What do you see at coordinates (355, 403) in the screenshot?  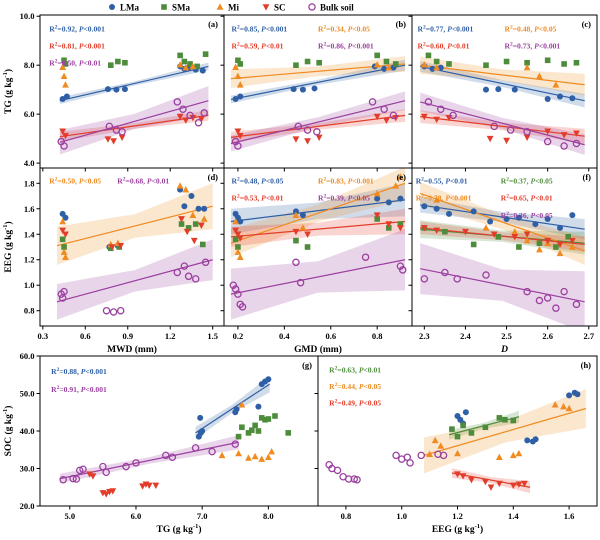 I see `stat-annotation-SC: R2=0.49, P<0.05` at bounding box center [355, 403].